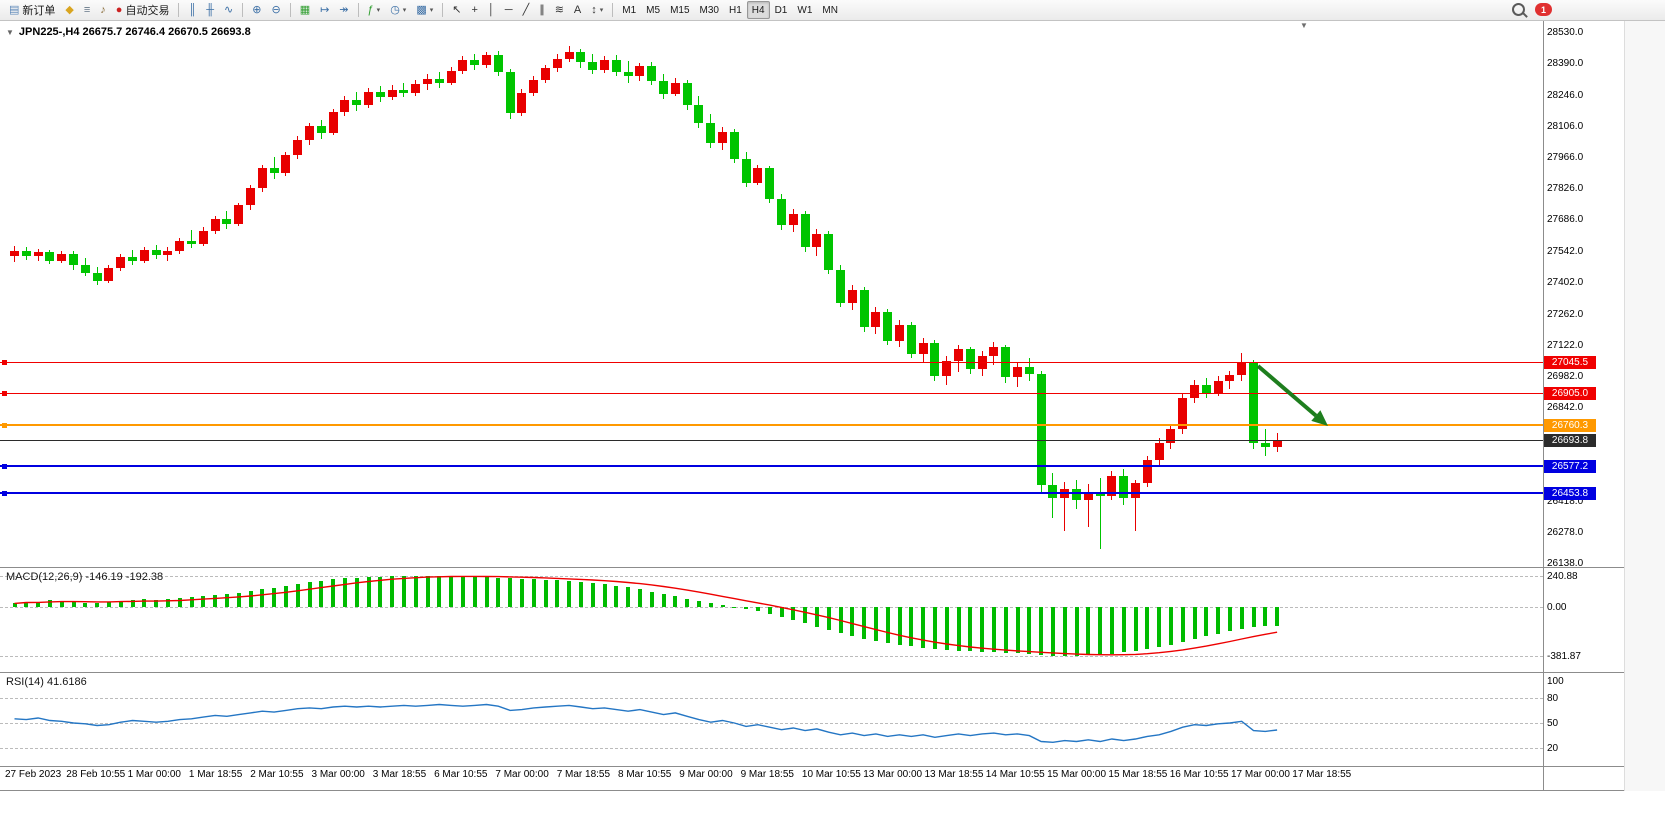  What do you see at coordinates (629, 10) in the screenshot?
I see `timeframe-m1-button: M1` at bounding box center [629, 10].